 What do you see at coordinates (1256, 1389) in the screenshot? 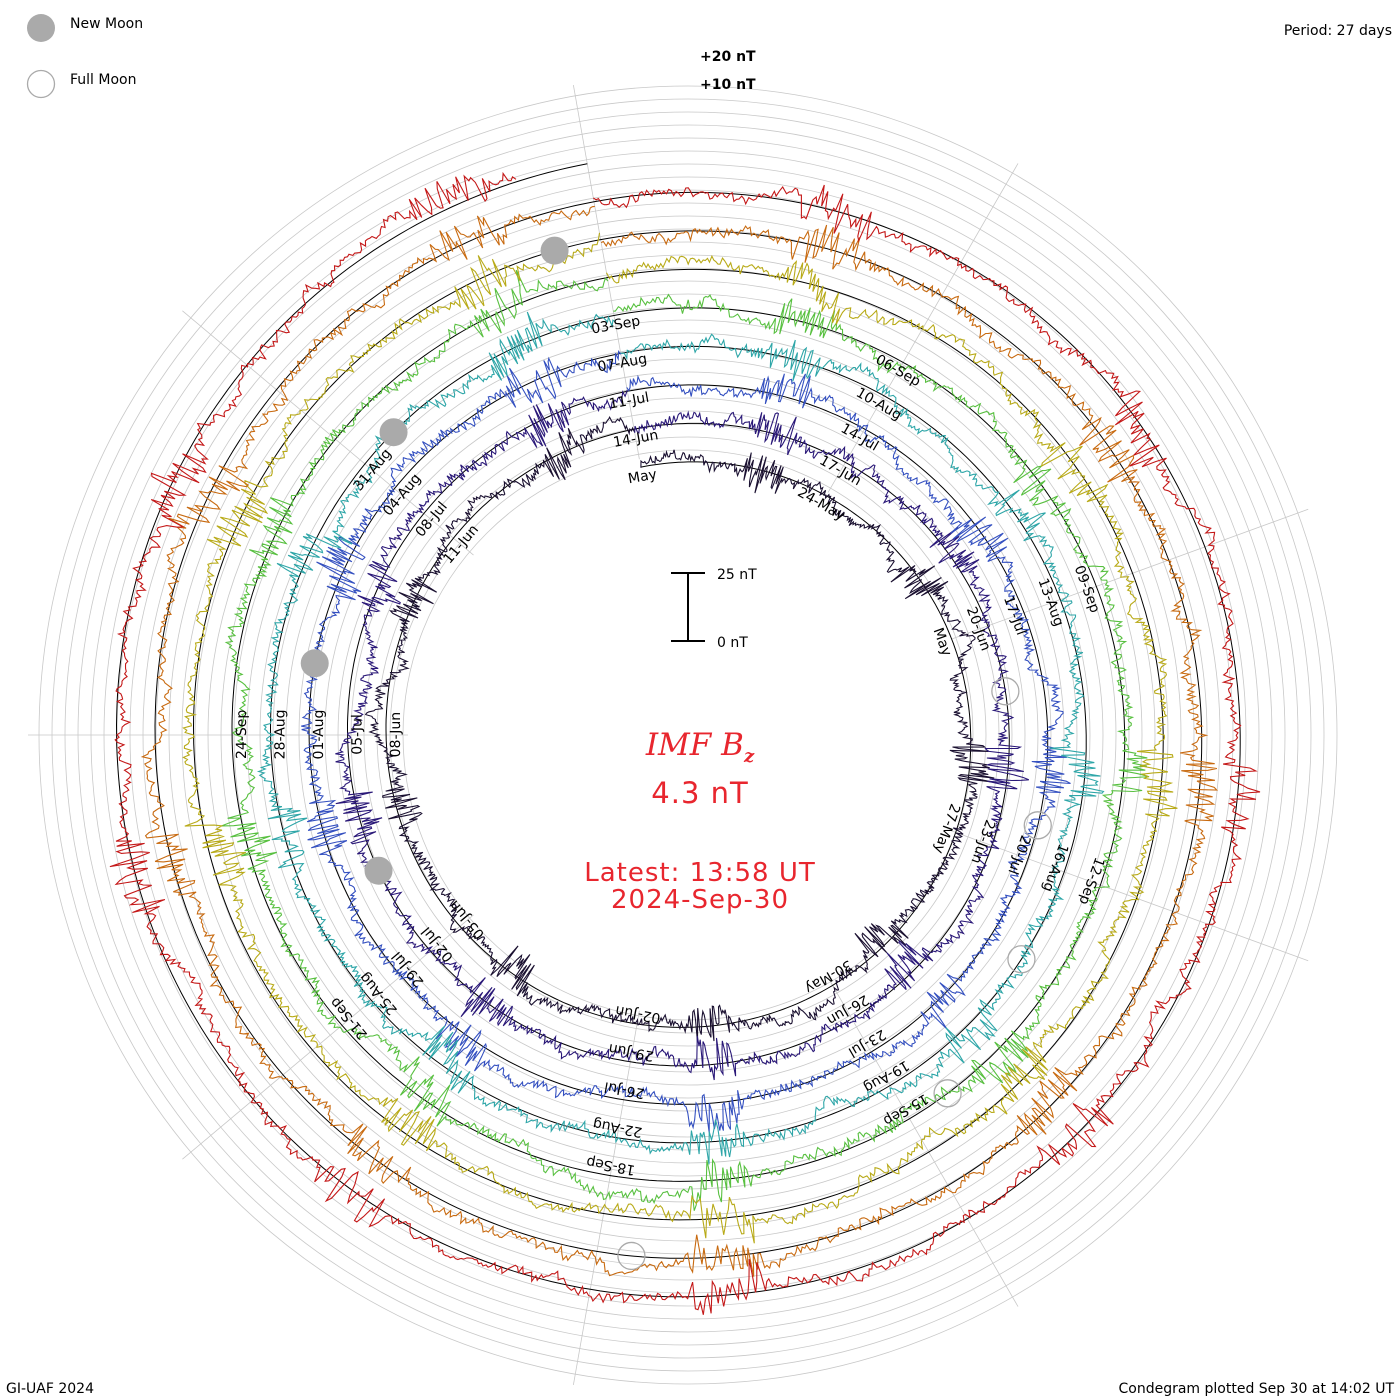
I see `footer-plotted-time: Condegram plotted Sep 30 at 14:02 UT` at bounding box center [1256, 1389].